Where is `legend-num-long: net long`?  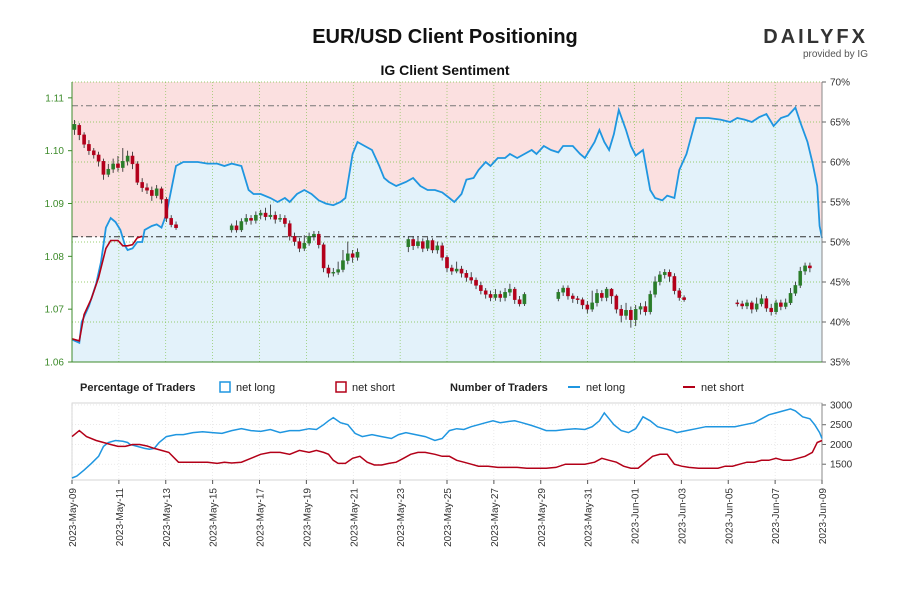
legend-num-long: net long is located at coordinates (605, 388).